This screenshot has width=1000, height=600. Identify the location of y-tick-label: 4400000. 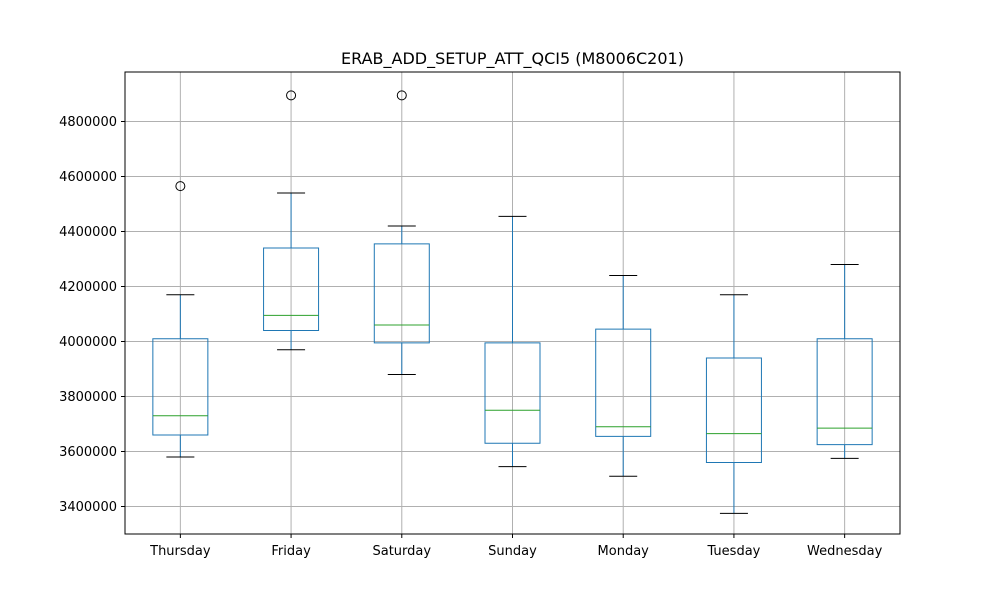
(88, 232).